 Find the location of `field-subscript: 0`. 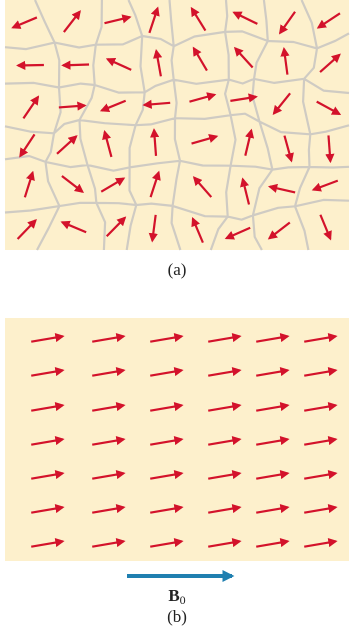

field-subscript: 0 is located at coordinates (183, 600).